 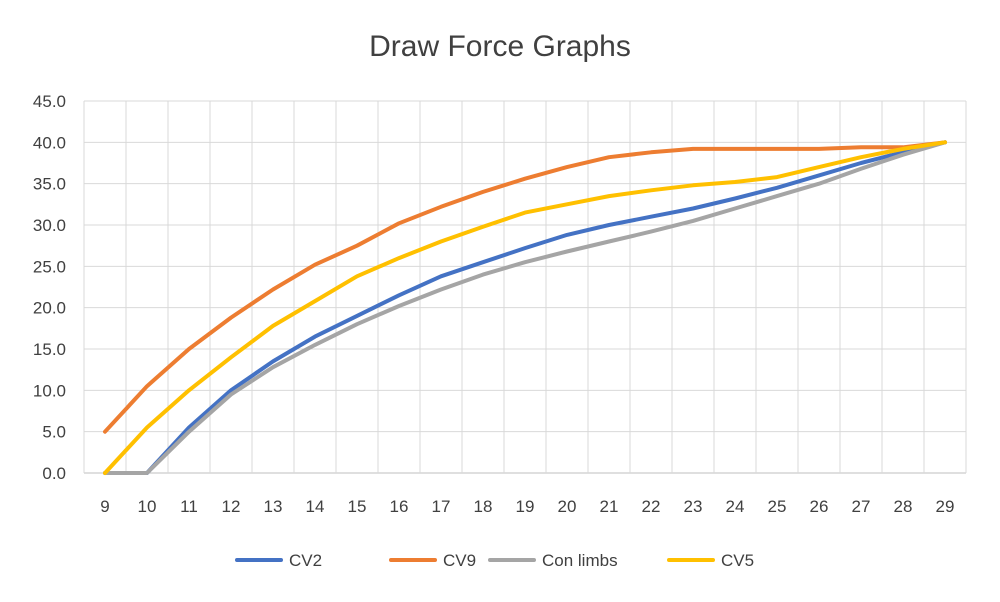 What do you see at coordinates (441, 506) in the screenshot?
I see `x-tick-label: 17` at bounding box center [441, 506].